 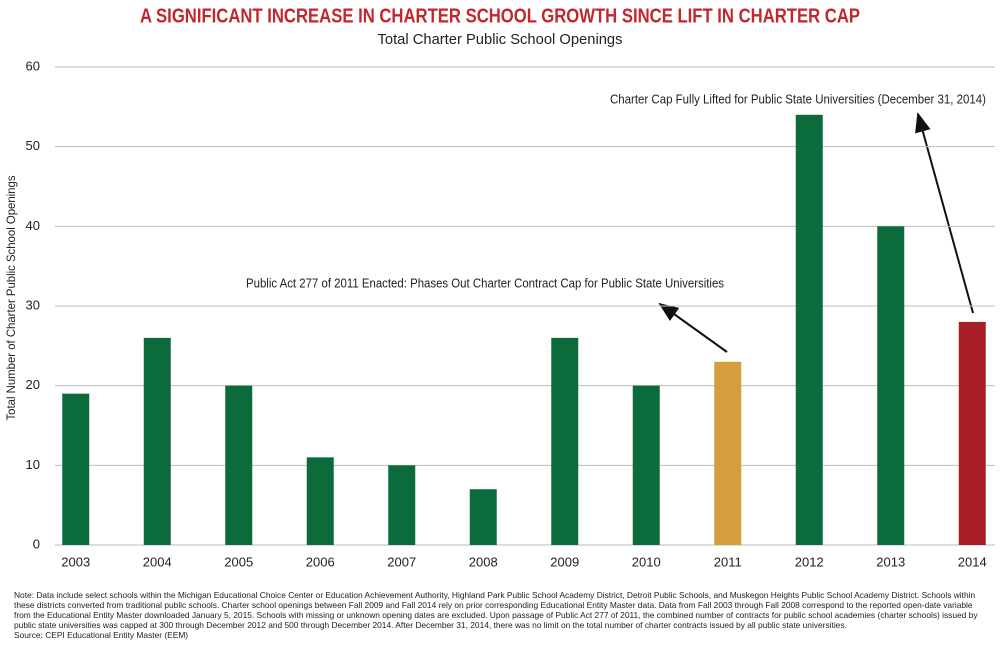 What do you see at coordinates (646, 561) in the screenshot?
I see `x-tick-label: 2010` at bounding box center [646, 561].